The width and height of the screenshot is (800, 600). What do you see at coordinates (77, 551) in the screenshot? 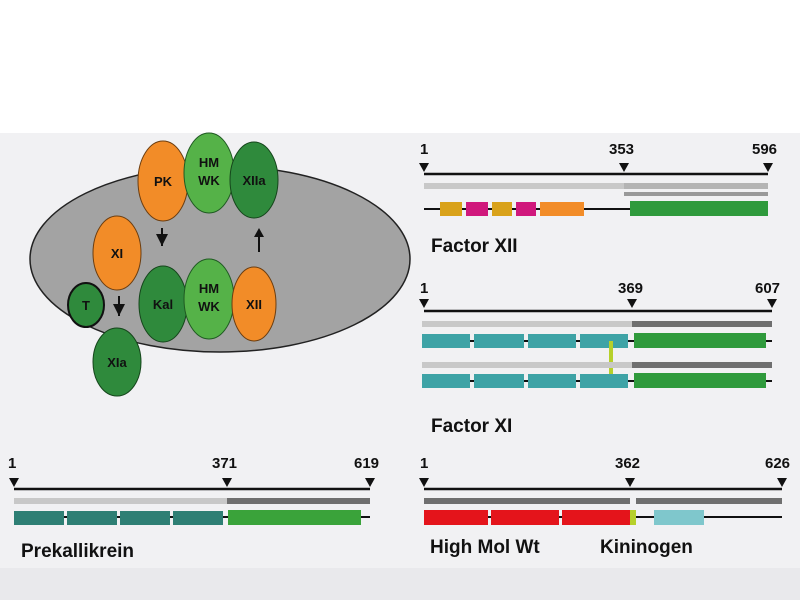
I see `prekallikrein-title: Prekallikrein` at bounding box center [77, 551].